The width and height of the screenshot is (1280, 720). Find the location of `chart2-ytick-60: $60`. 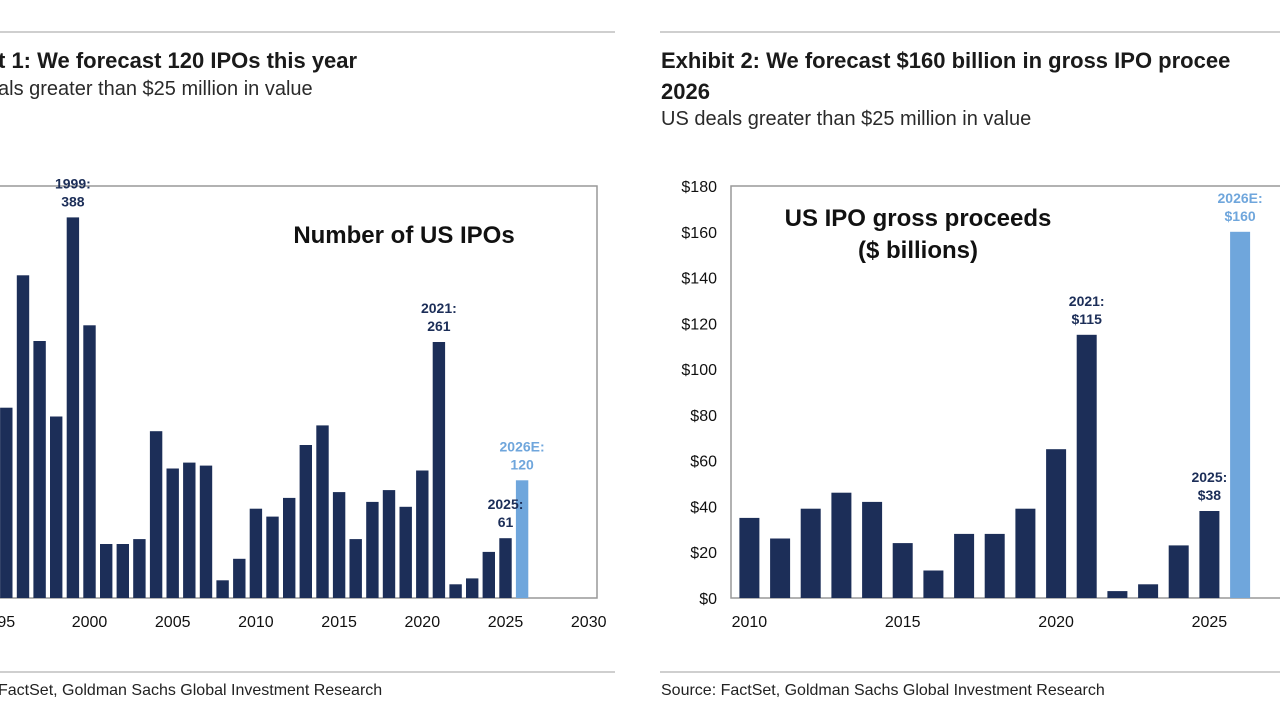

chart2-ytick-60: $60 is located at coordinates (703, 462).